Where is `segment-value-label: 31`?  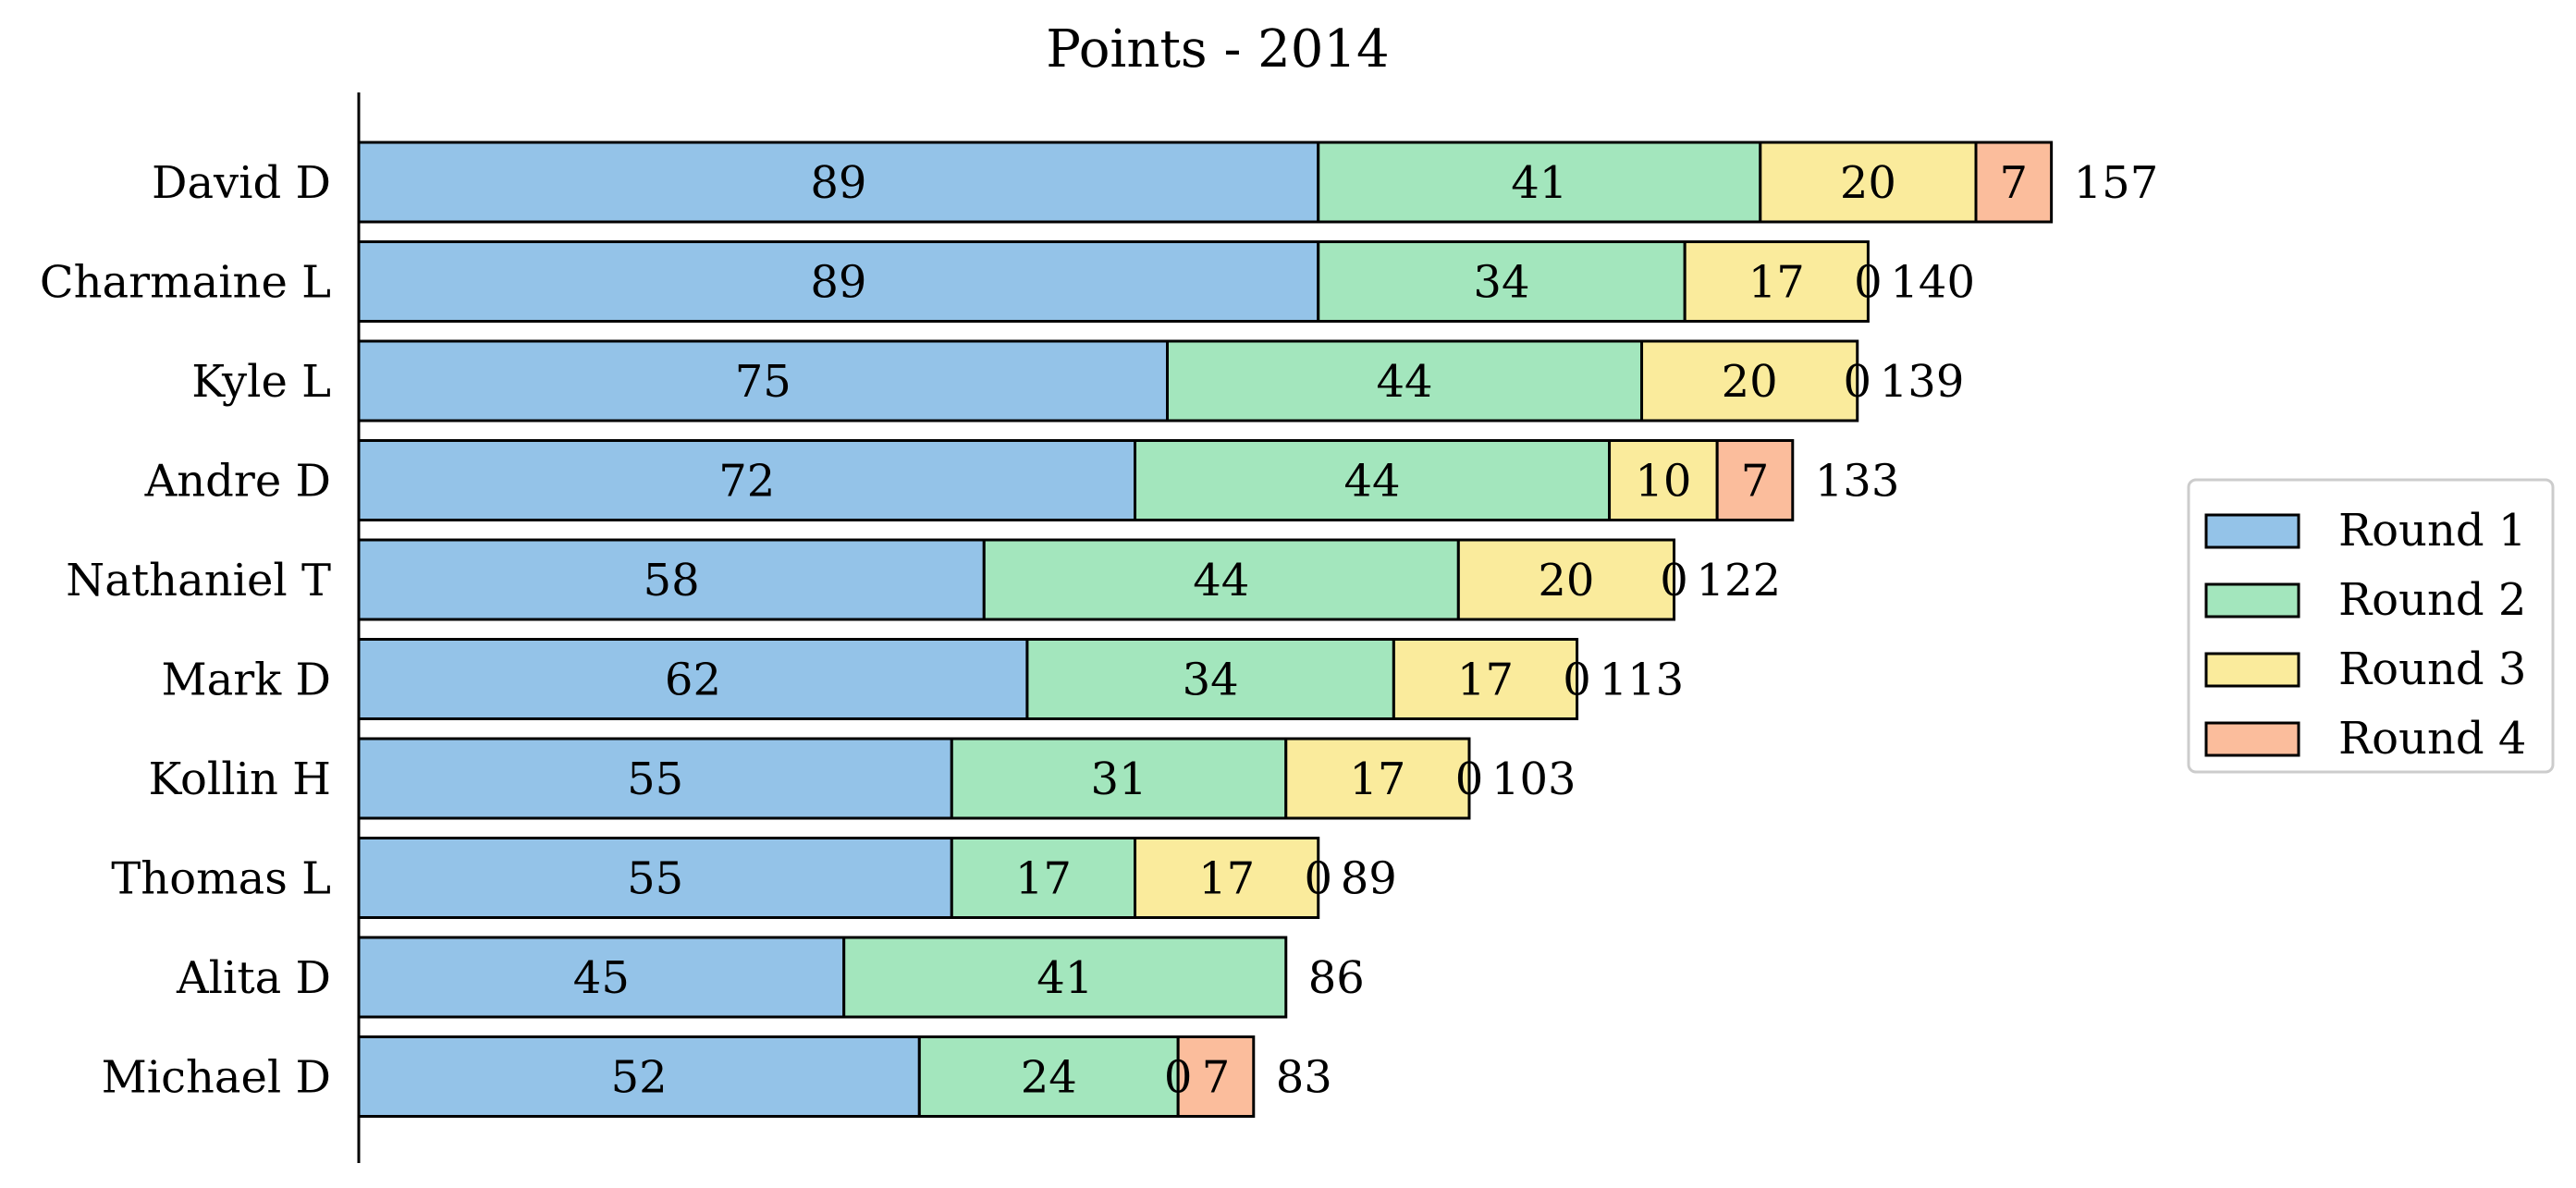 segment-value-label: 31 is located at coordinates (1118, 779).